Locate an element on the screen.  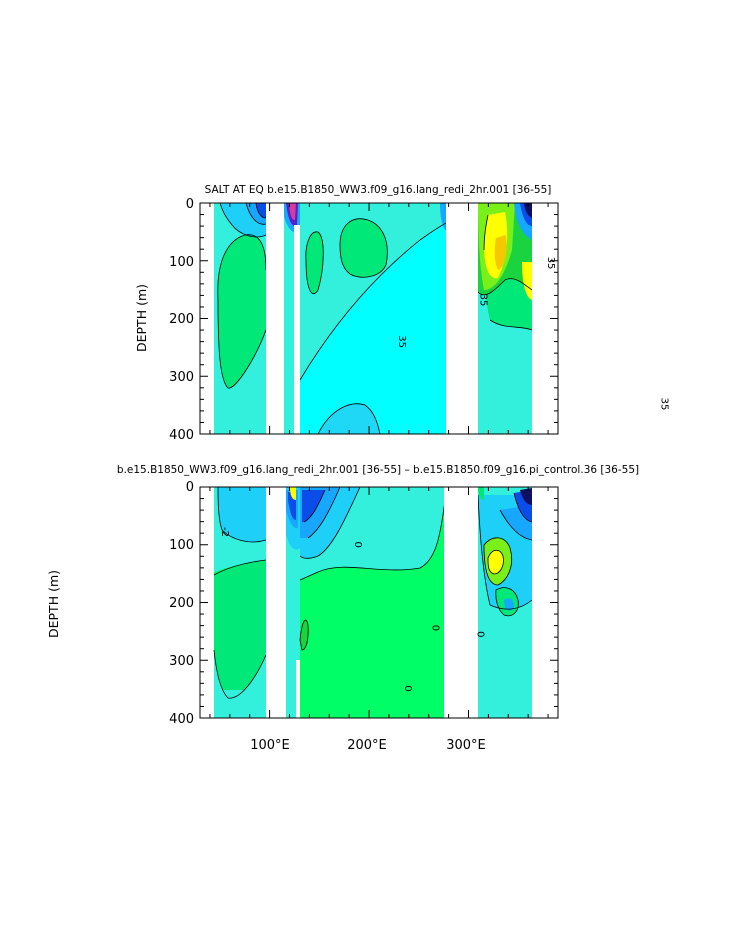
panel-bottom-contour-labels: -2 0 0 0 0 is located at coordinates (352, 609).